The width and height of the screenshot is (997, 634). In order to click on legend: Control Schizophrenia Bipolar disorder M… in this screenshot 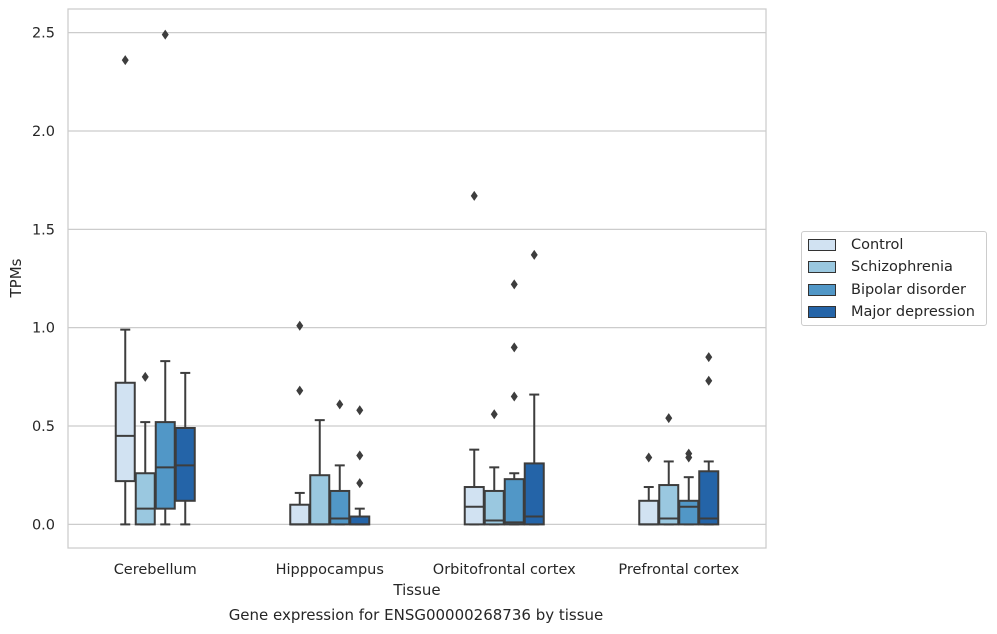, I will do `click(894, 278)`.